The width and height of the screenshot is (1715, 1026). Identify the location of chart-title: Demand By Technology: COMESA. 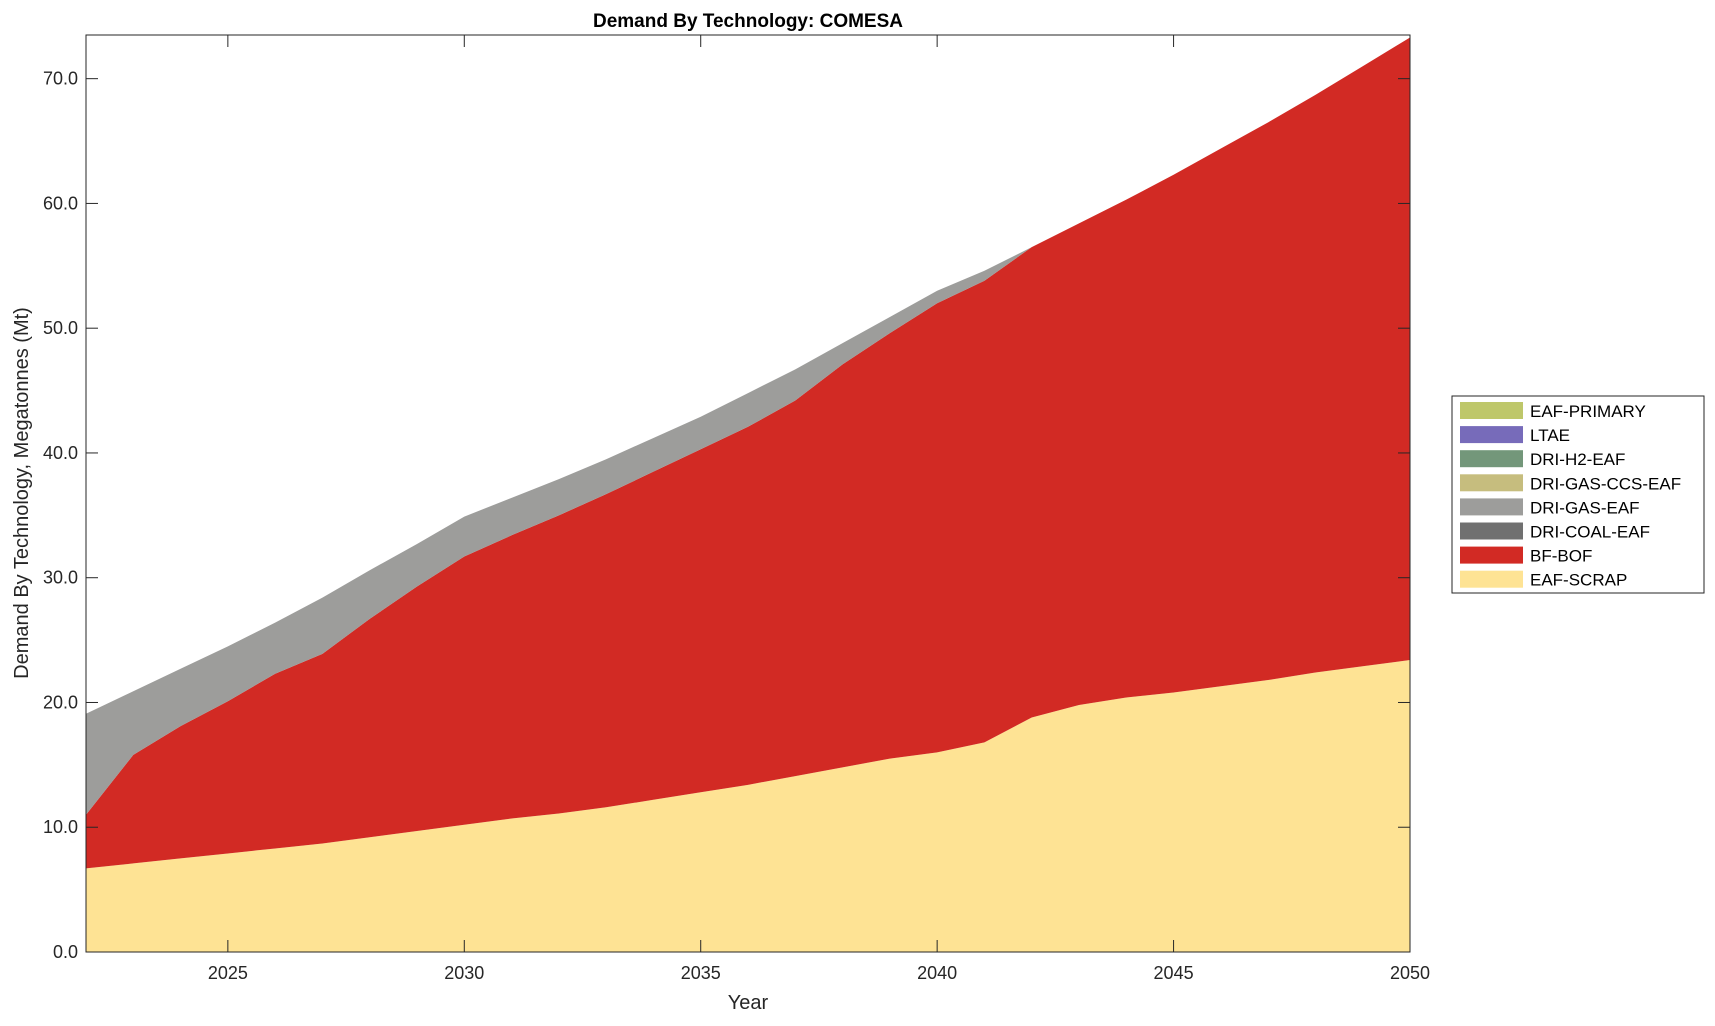
(748, 21).